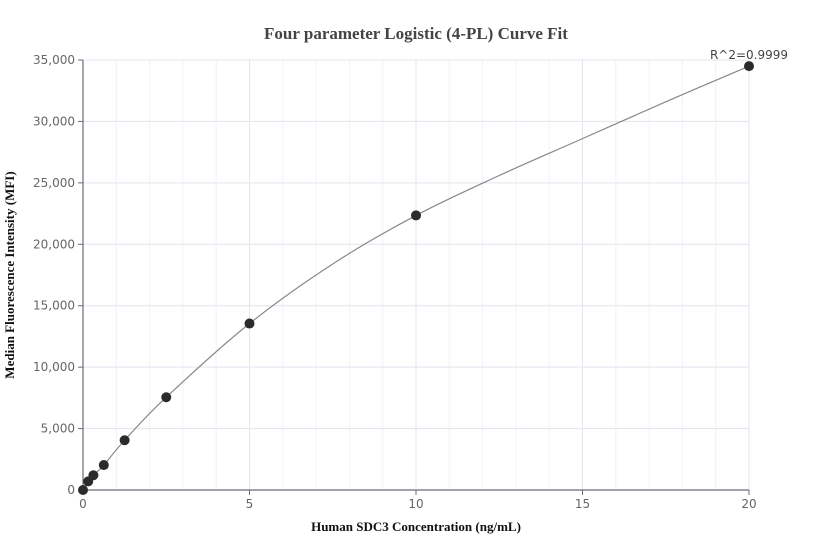 This screenshot has width=832, height=560. I want to click on y-tick-label: 35,000, so click(54, 60).